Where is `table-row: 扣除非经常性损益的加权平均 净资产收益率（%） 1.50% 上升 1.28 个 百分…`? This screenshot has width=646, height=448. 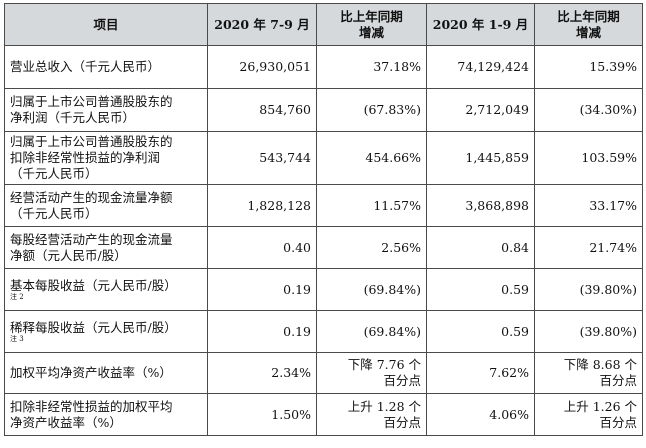
table-row: 扣除非经常性损益的加权平均 净资产收益率（%） 1.50% 上升 1.28 个 百分… is located at coordinates (323, 414).